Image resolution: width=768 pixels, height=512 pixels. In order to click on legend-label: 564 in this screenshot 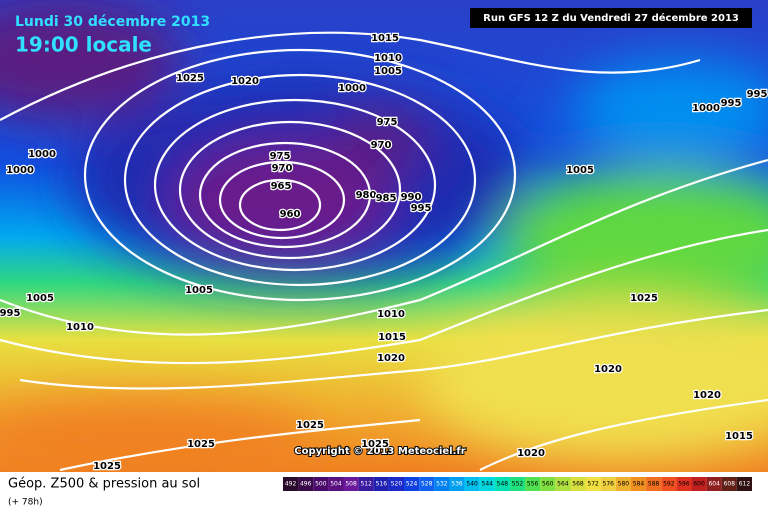, I will do `click(563, 484)`.